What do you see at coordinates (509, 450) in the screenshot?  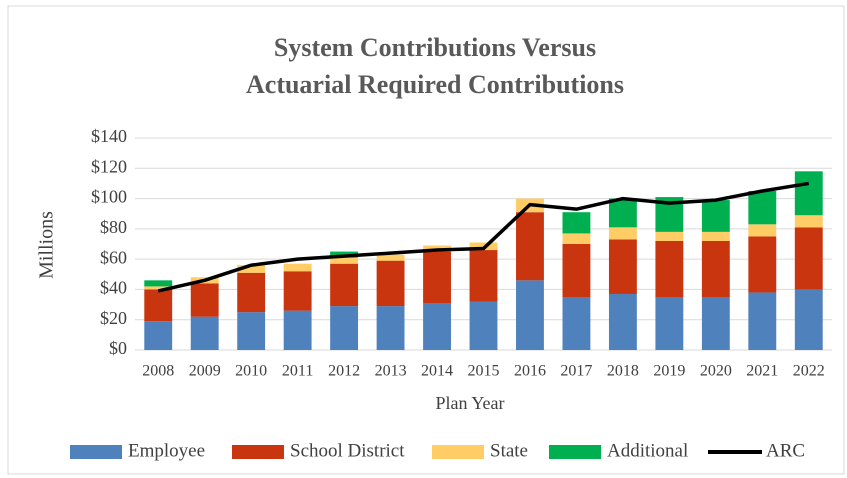 I see `legend-label: State` at bounding box center [509, 450].